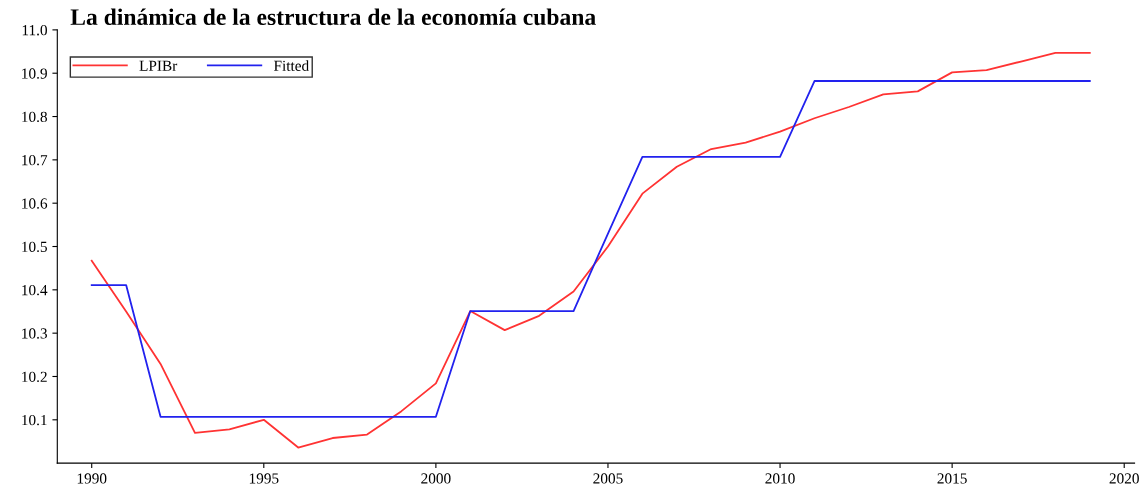 This screenshot has height=498, width=1146. I want to click on x-tick-label: 2010, so click(780, 478).